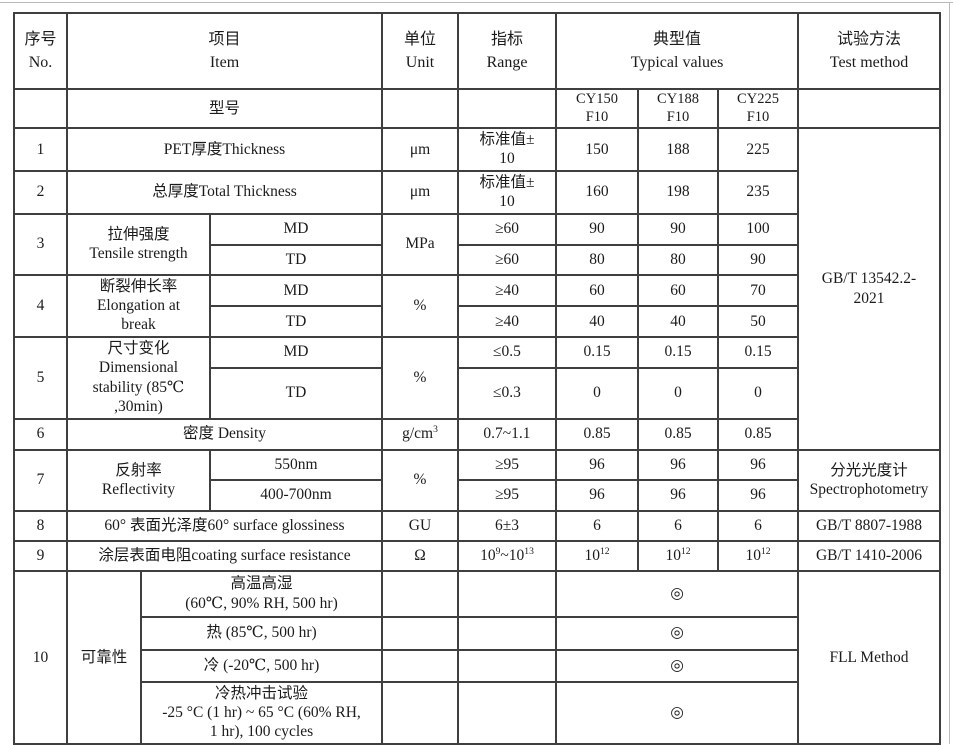 The width and height of the screenshot is (953, 745). What do you see at coordinates (138, 480) in the screenshot?
I see `item-cell: 反射率 Reflectivity` at bounding box center [138, 480].